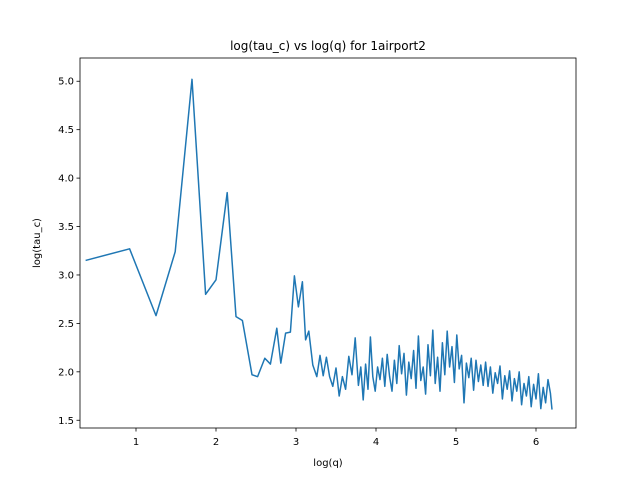 The height and width of the screenshot is (480, 640). I want to click on y-axis-label: log(tau_c), so click(37, 243).